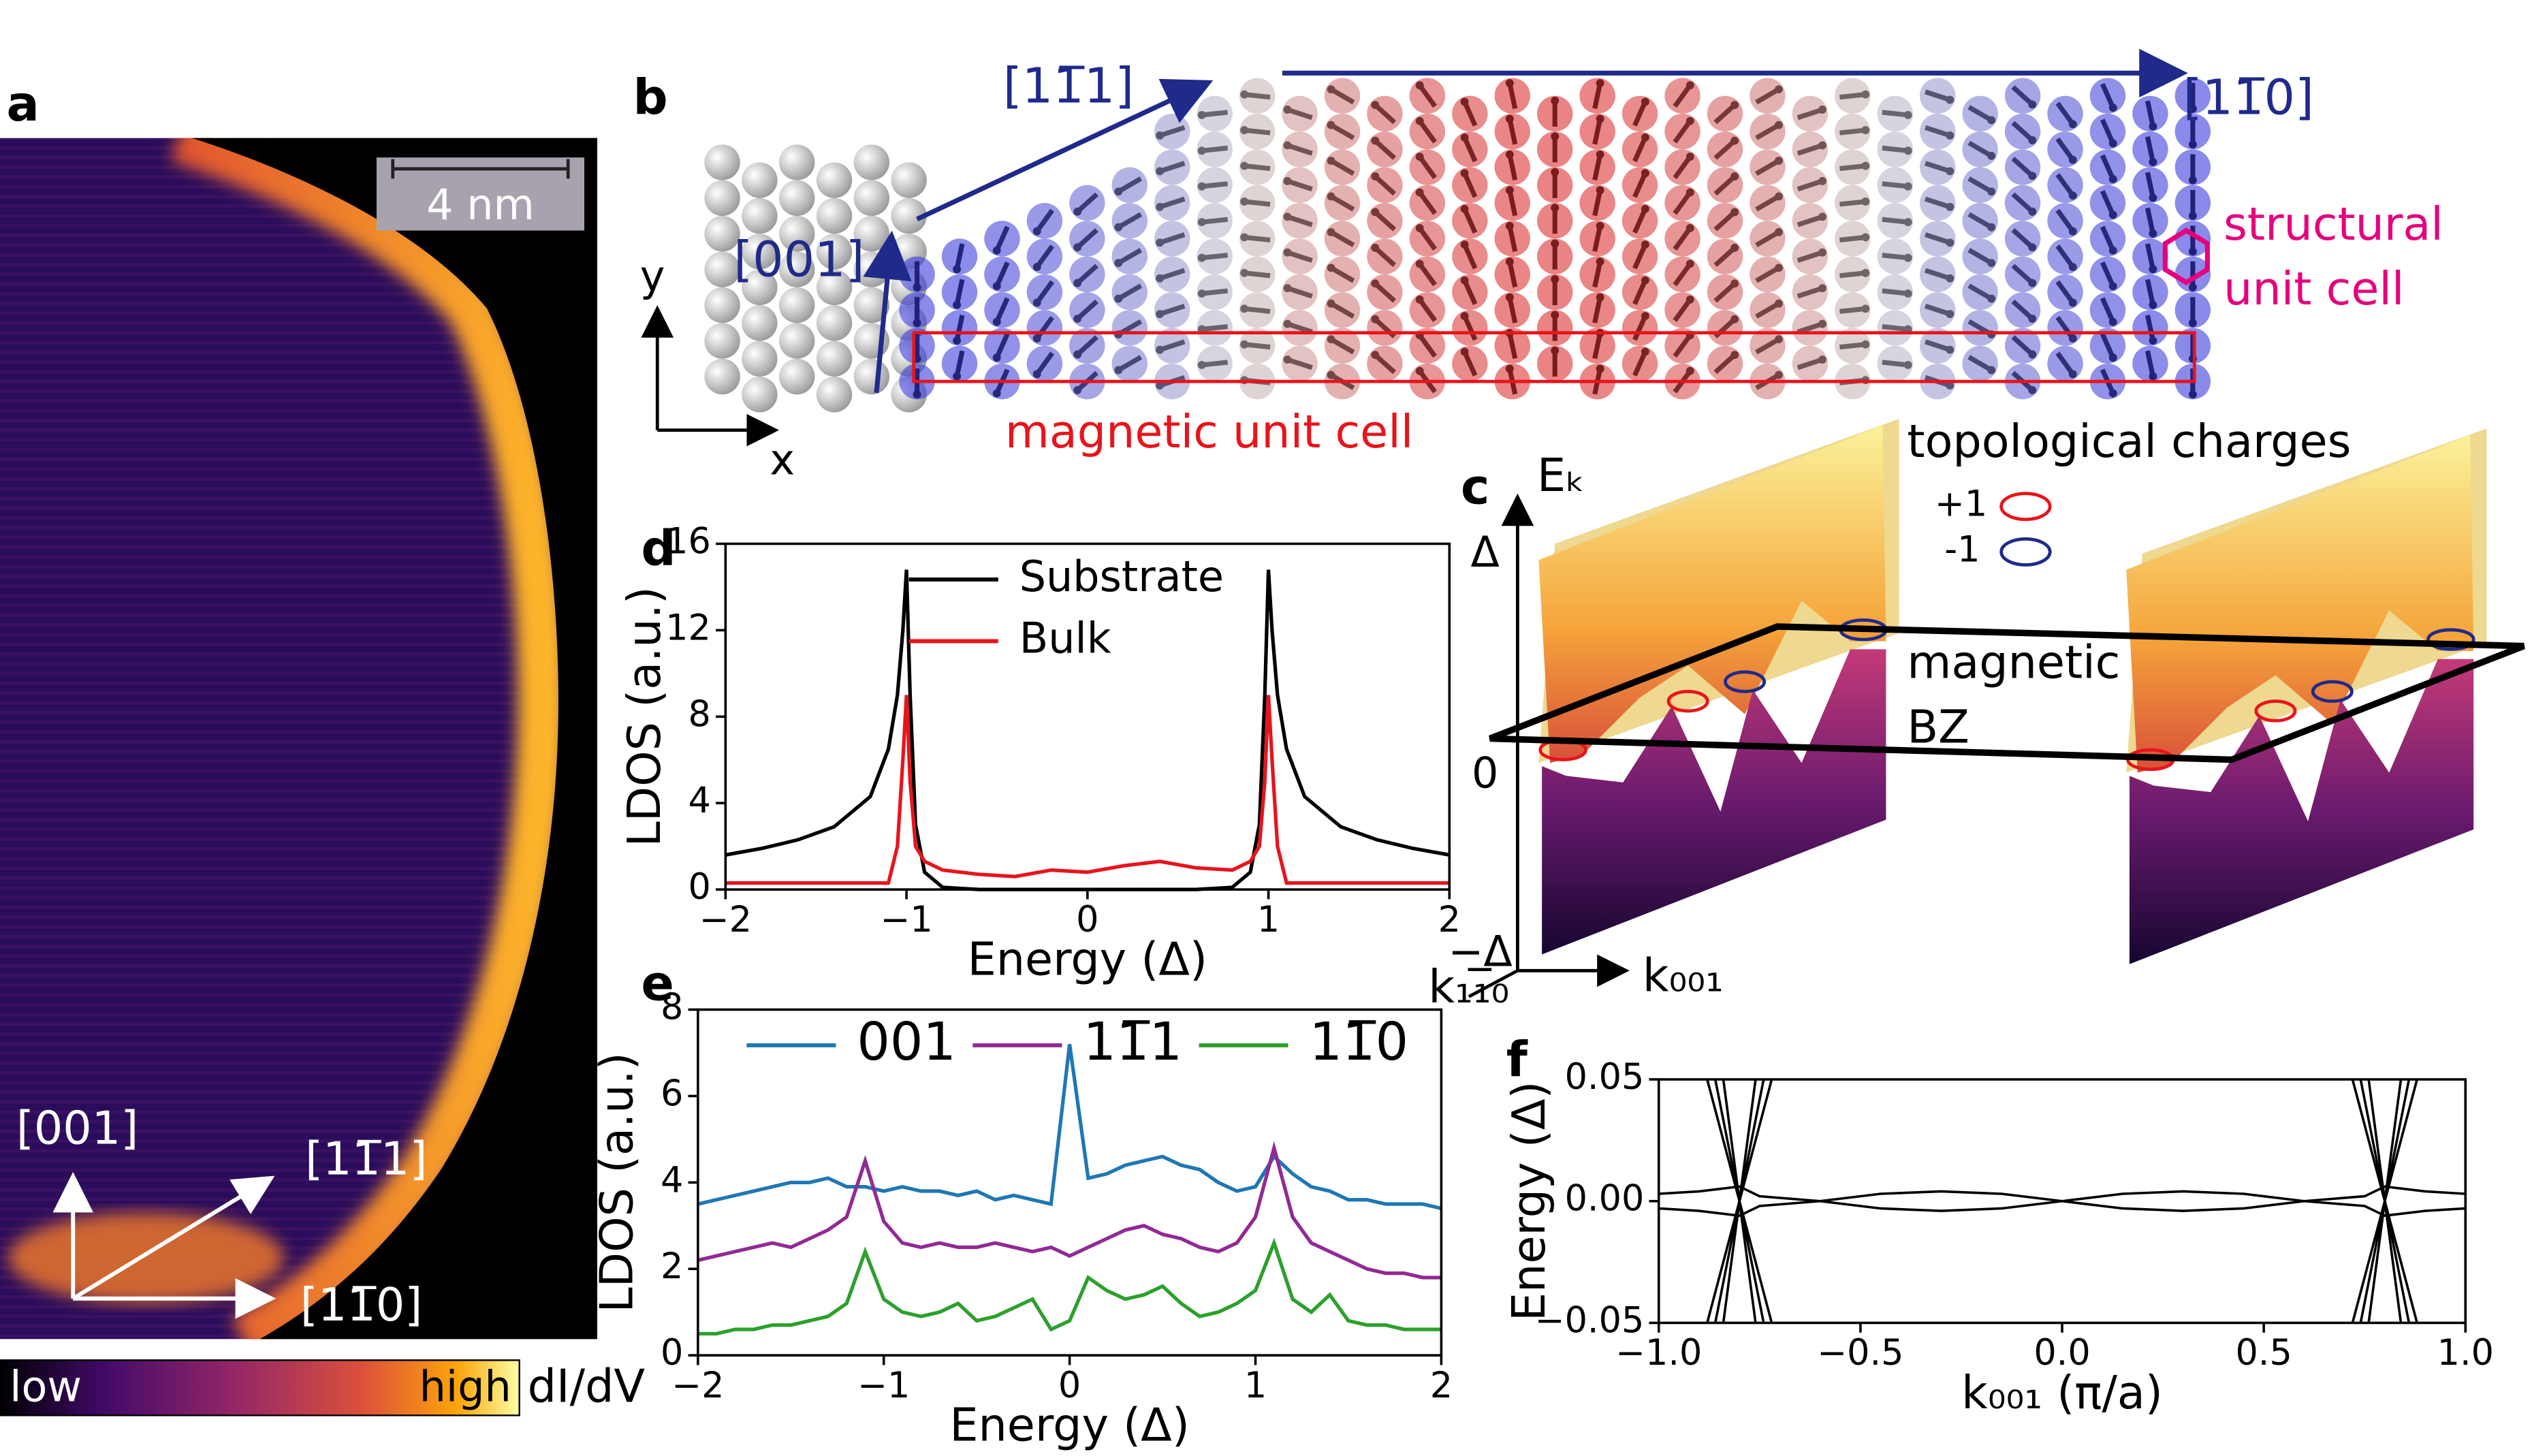 The height and width of the screenshot is (1456, 2532). Describe the element at coordinates (2314, 288) in the screenshot. I see `cell-label: unit cell` at that location.